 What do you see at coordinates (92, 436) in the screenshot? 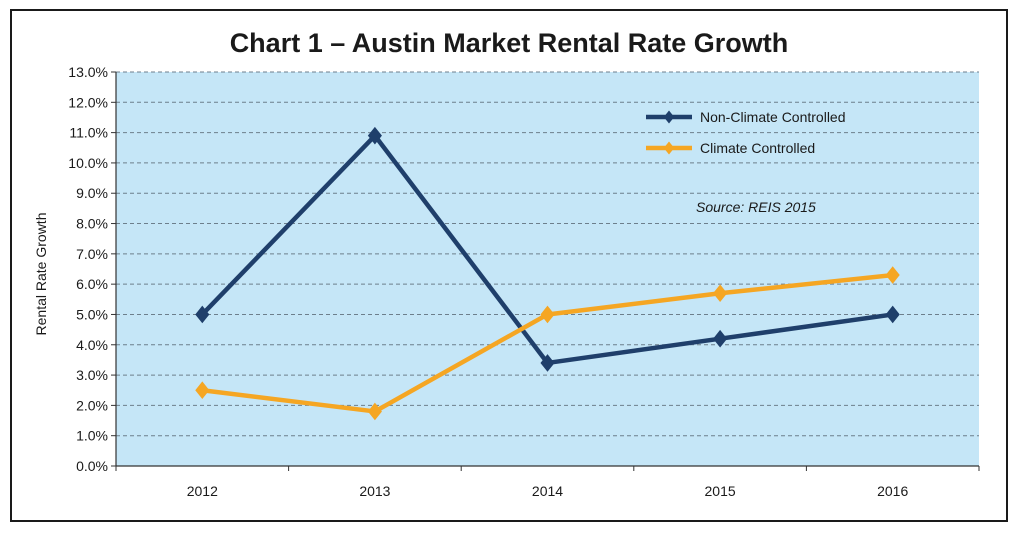
I see `y-tick-label: 1.0%` at bounding box center [92, 436].